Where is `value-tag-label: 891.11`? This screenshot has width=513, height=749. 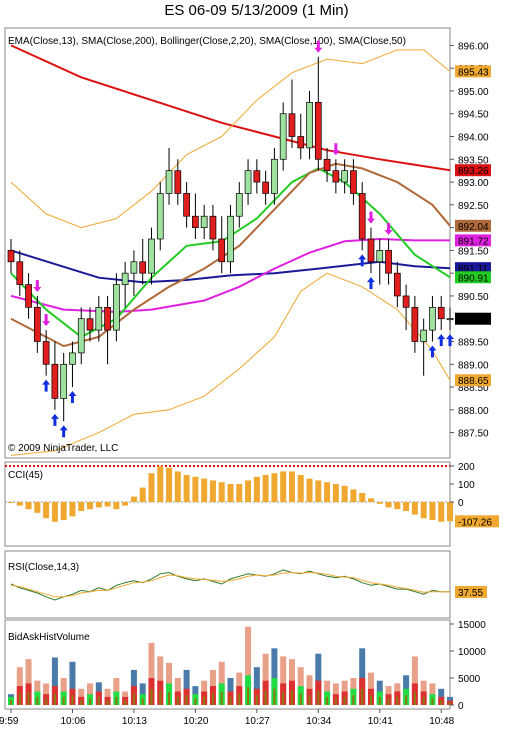
value-tag-label: 891.11 is located at coordinates (473, 269).